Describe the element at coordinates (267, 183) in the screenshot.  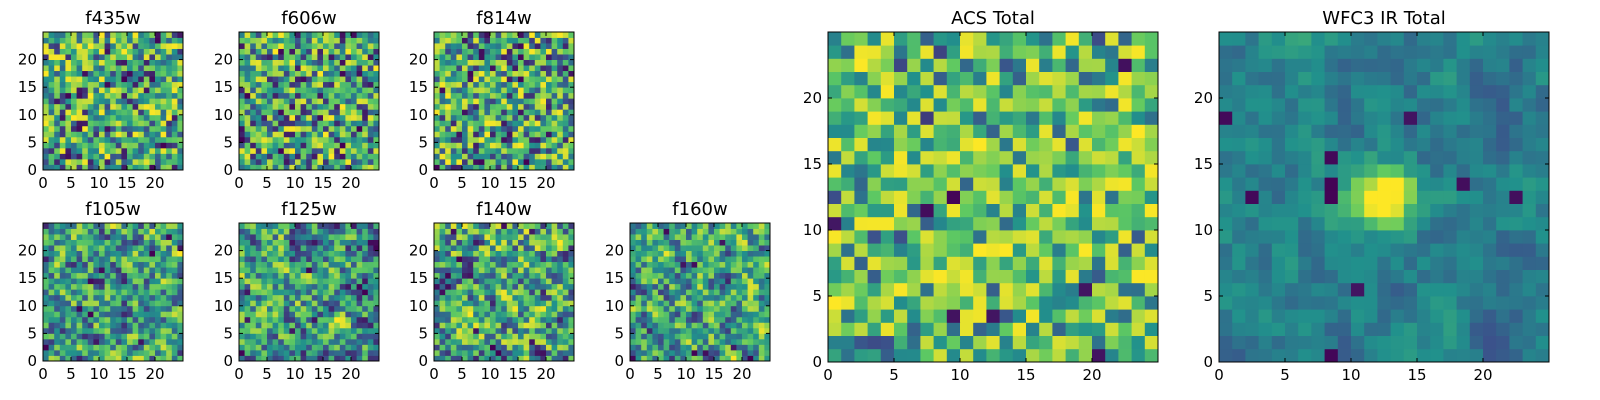
I see `x-tick-label: 5` at that location.